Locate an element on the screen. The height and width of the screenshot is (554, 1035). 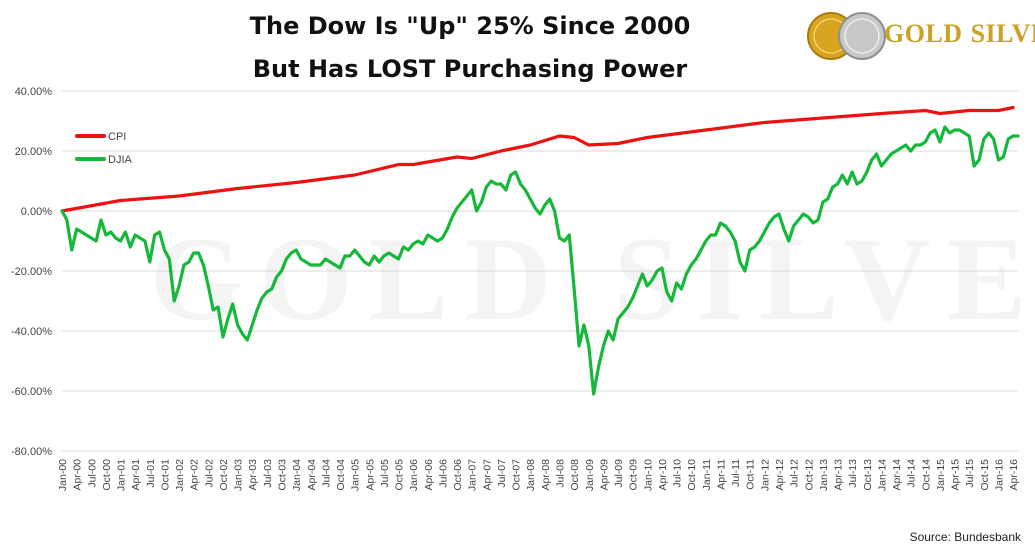
x-tick-label: Oct-09 is located at coordinates (634, 475).